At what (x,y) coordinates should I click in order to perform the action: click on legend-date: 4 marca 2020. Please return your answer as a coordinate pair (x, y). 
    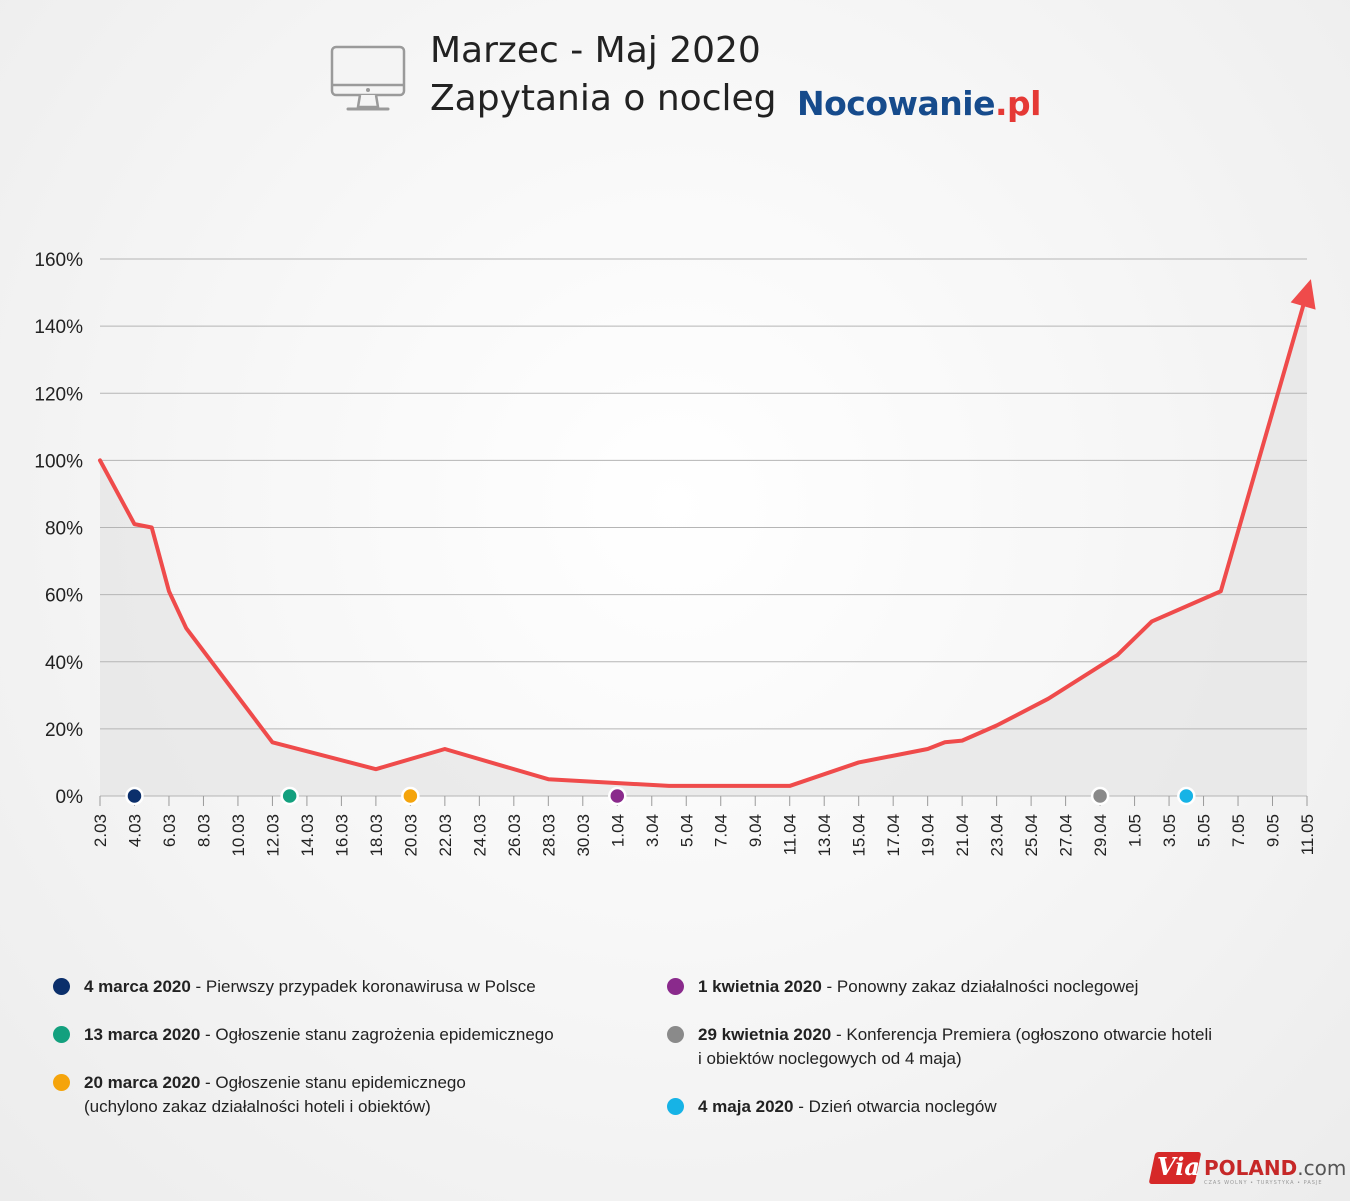
    Looking at the image, I should click on (137, 986).